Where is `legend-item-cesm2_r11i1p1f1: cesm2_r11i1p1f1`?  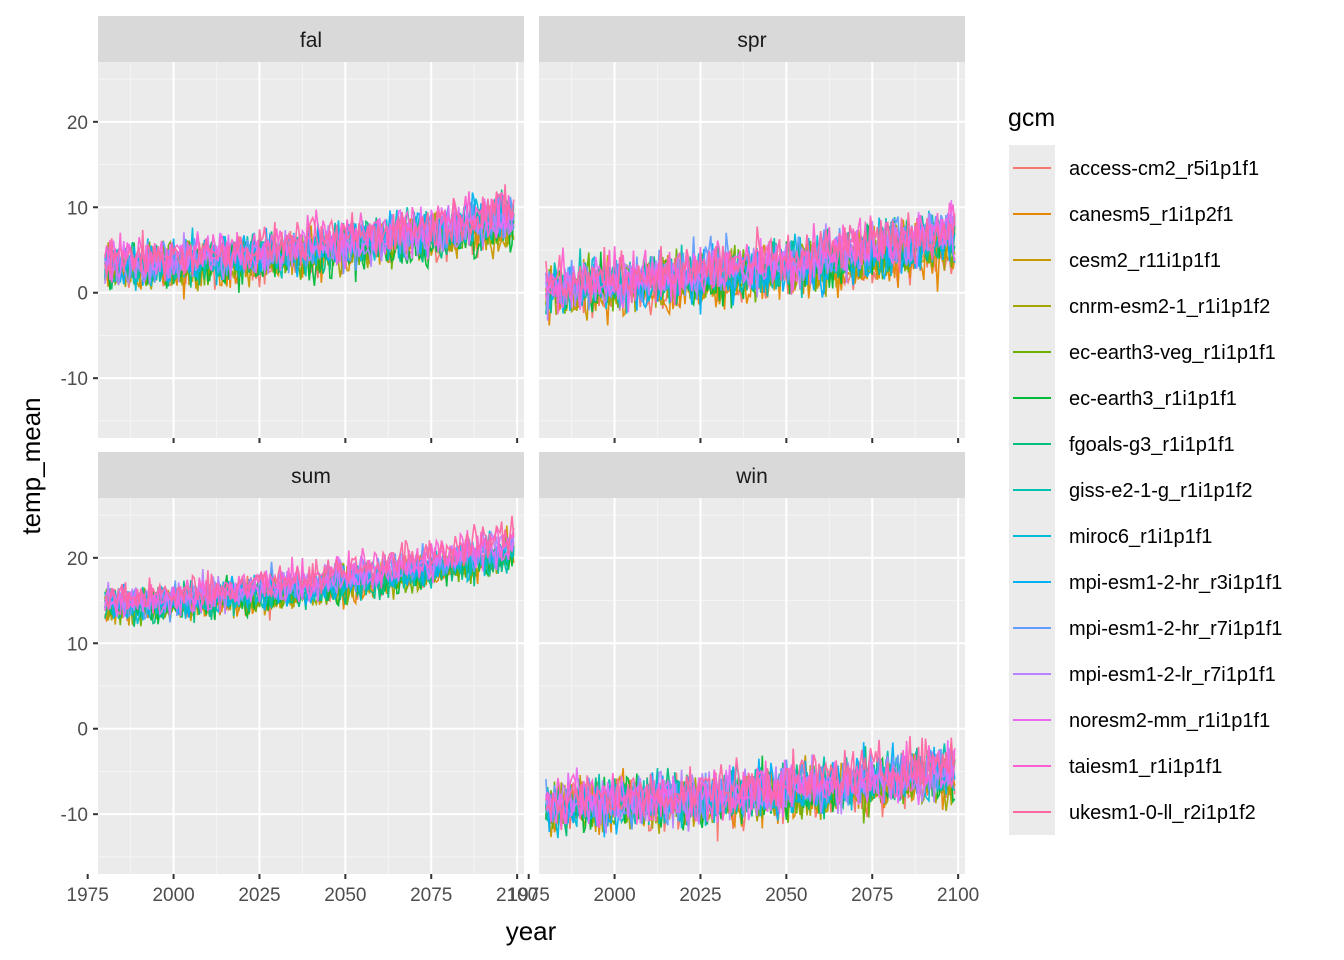 legend-item-cesm2_r11i1p1f1: cesm2_r11i1p1f1 is located at coordinates (1115, 260).